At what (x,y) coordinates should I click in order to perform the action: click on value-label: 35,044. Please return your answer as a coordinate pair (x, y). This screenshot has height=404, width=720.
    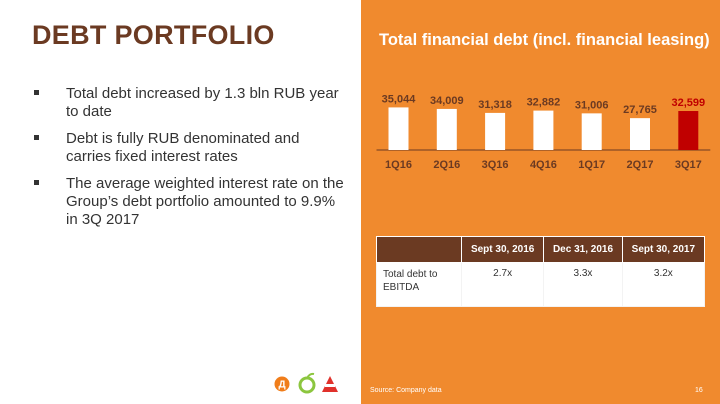
    Looking at the image, I should click on (399, 99).